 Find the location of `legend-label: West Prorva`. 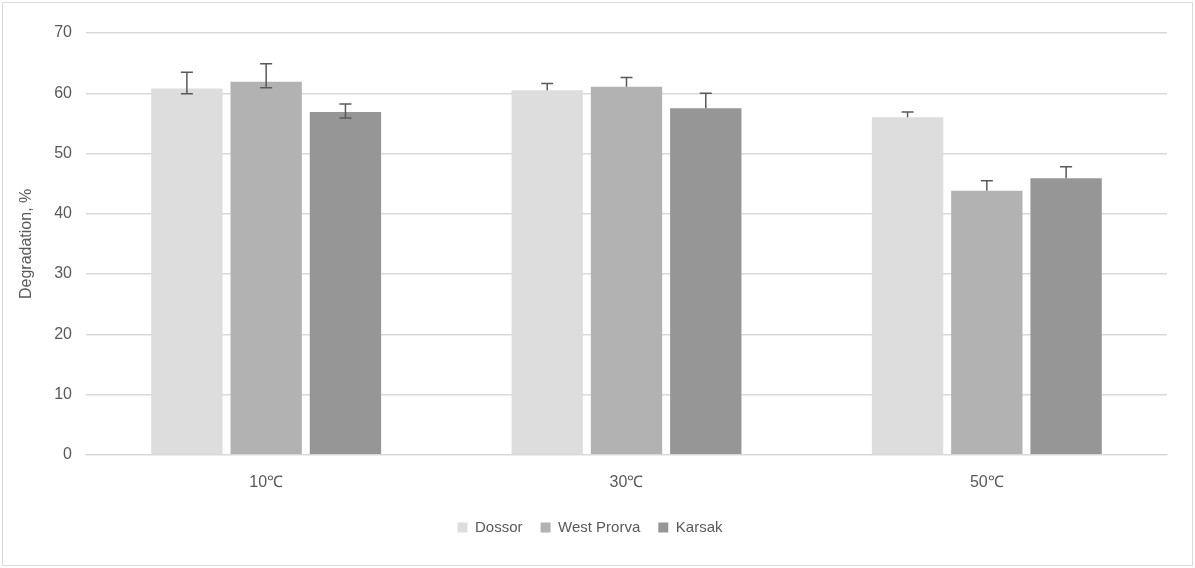

legend-label: West Prorva is located at coordinates (599, 526).